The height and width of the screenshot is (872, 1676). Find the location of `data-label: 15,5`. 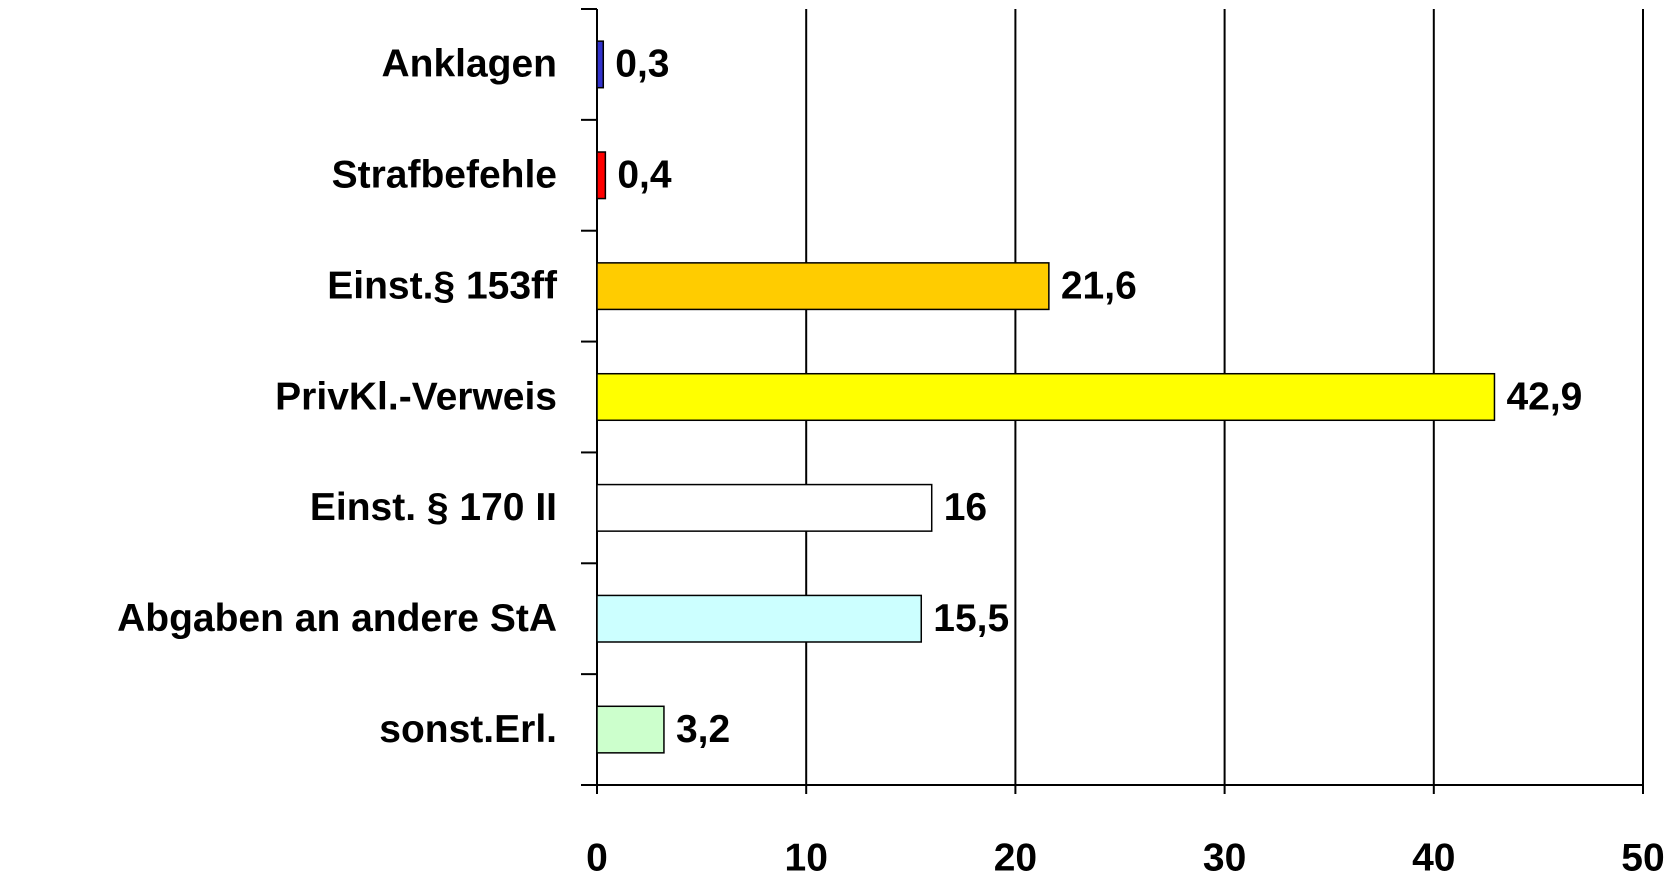

data-label: 15,5 is located at coordinates (971, 618).